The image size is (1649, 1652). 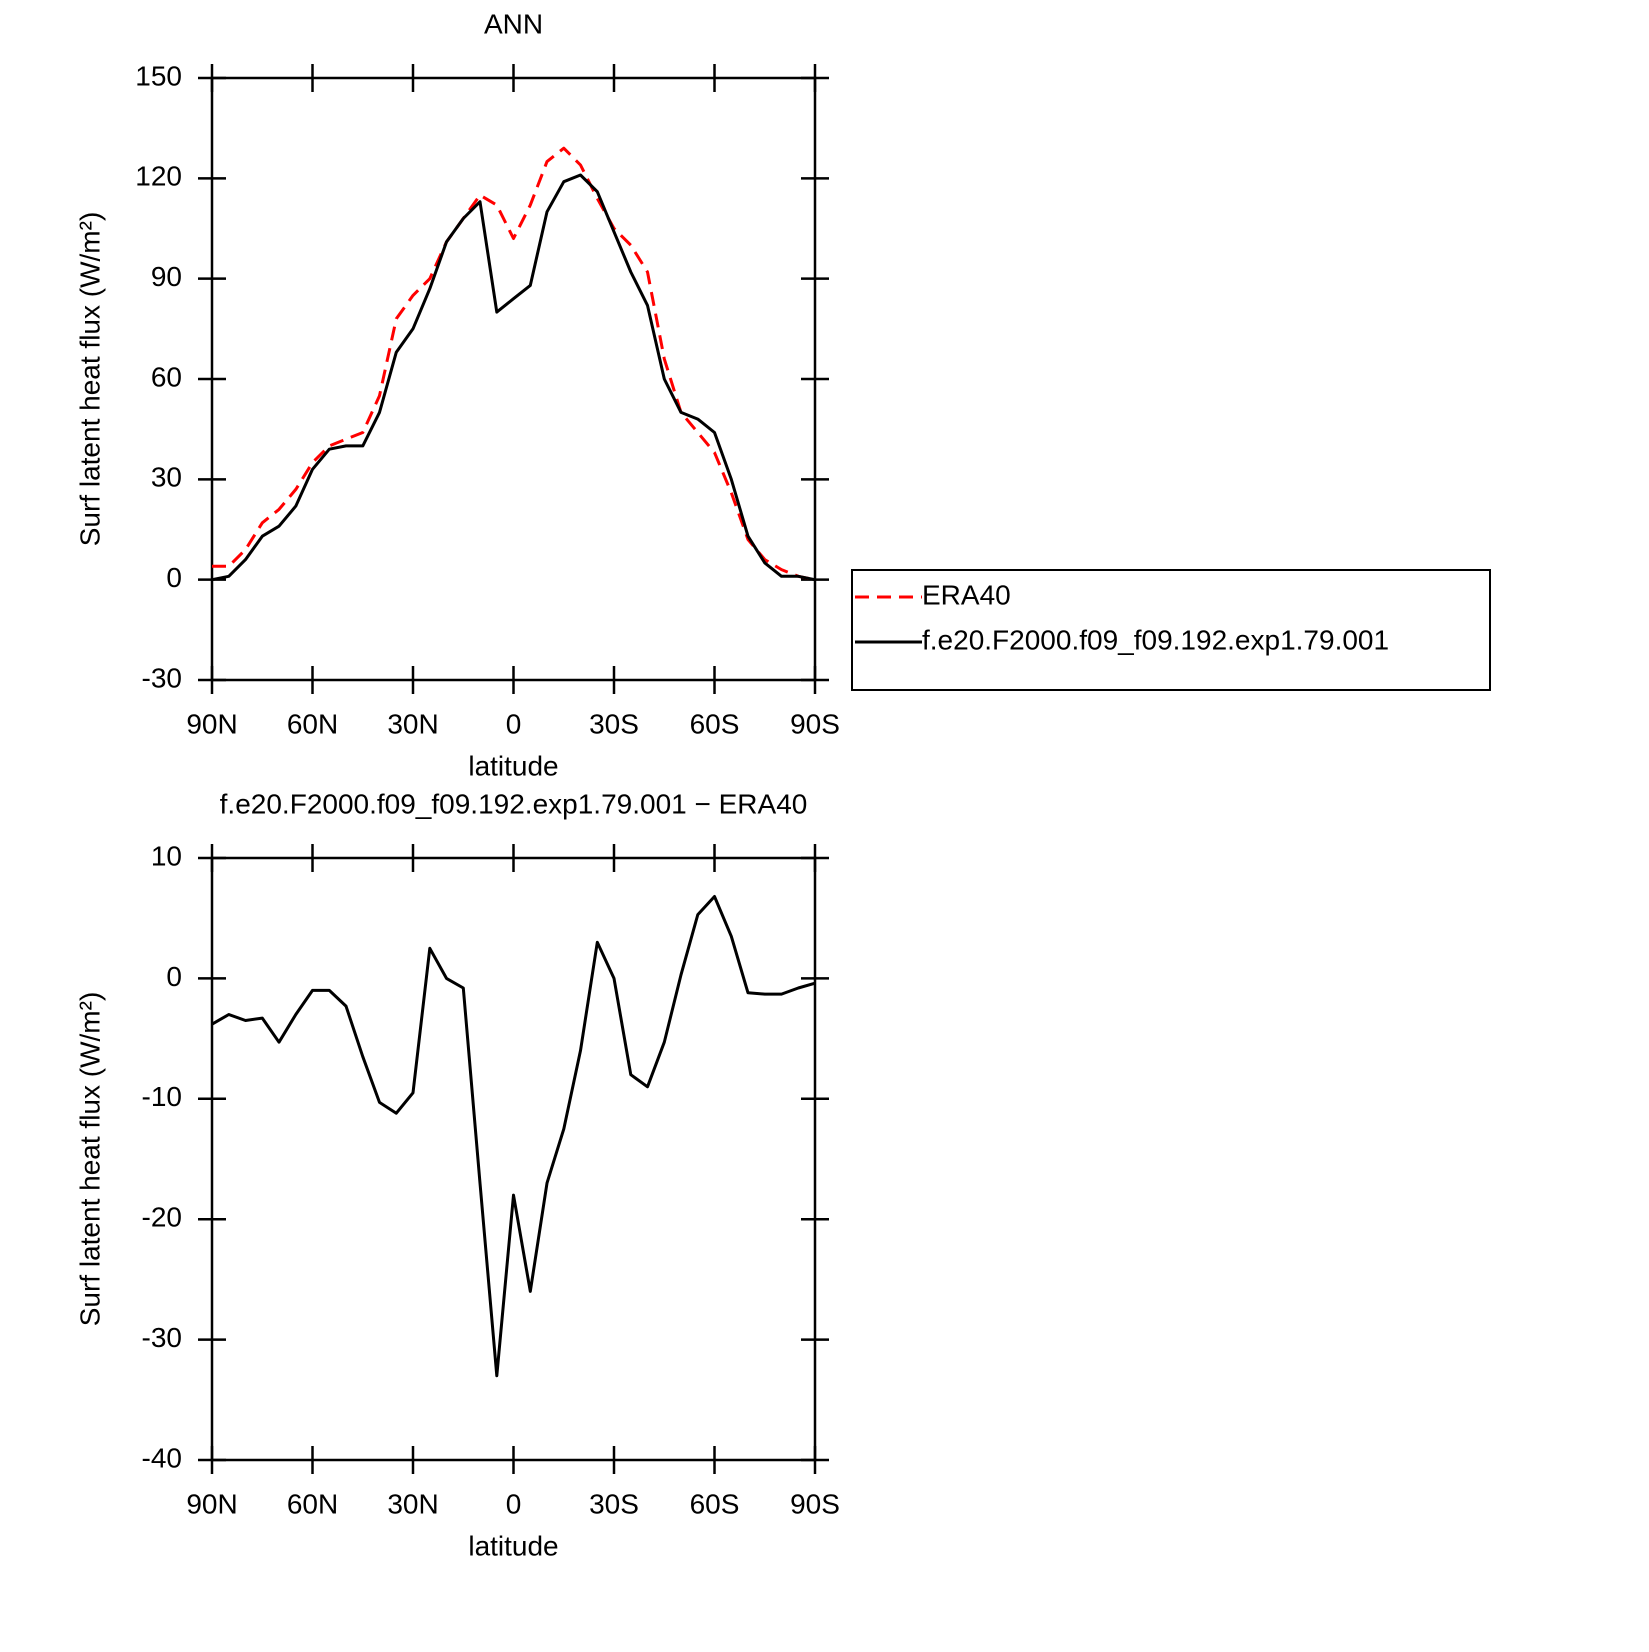 I want to click on y-tick-label: 150, so click(x=158, y=75).